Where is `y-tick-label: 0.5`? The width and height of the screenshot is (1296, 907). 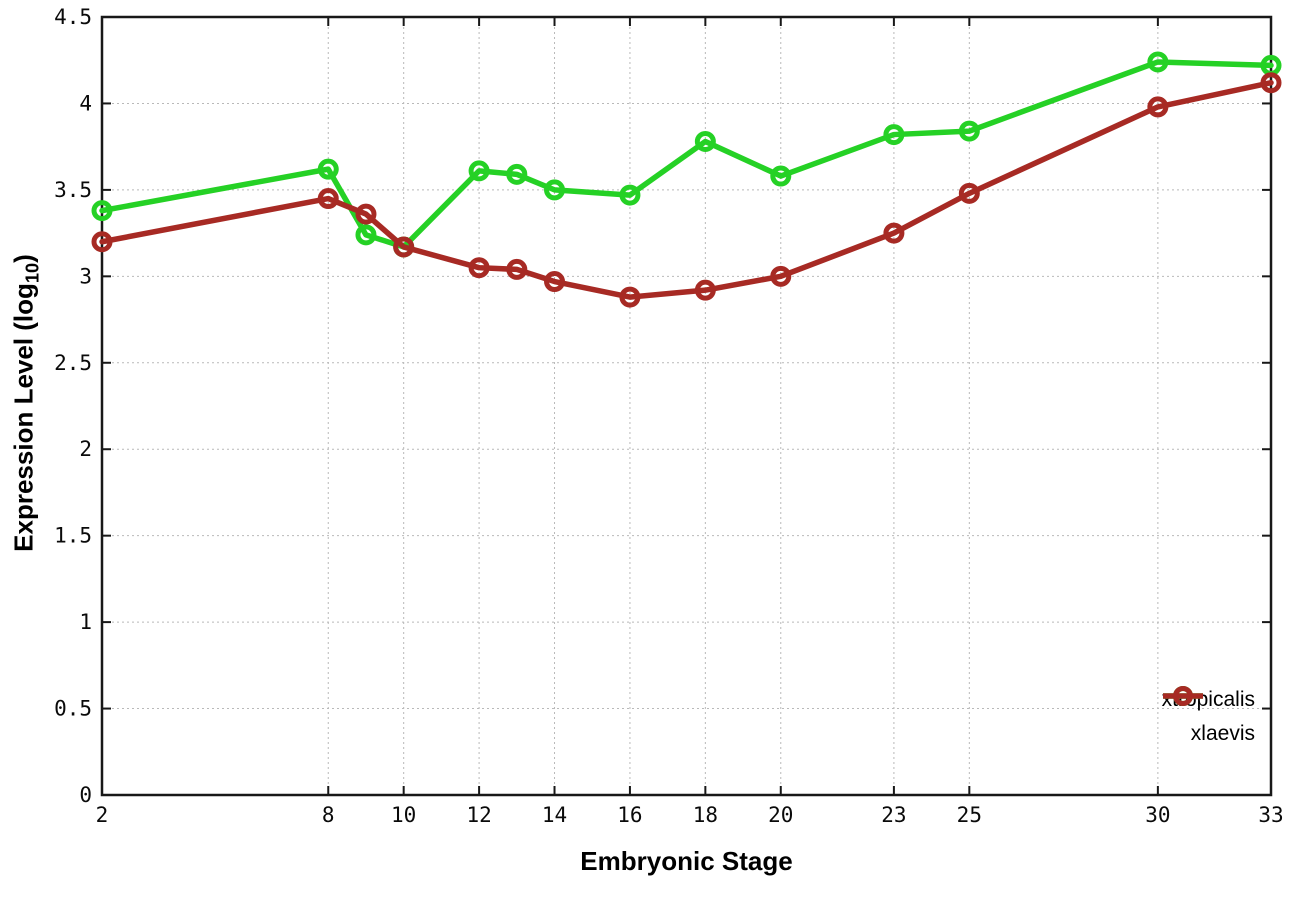
y-tick-label: 0.5 is located at coordinates (73, 709).